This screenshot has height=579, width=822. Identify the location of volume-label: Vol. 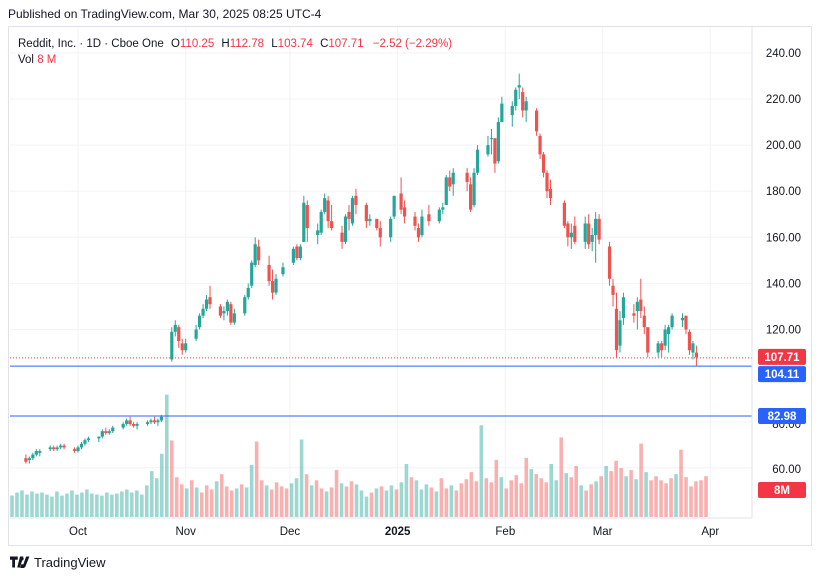
(26, 60).